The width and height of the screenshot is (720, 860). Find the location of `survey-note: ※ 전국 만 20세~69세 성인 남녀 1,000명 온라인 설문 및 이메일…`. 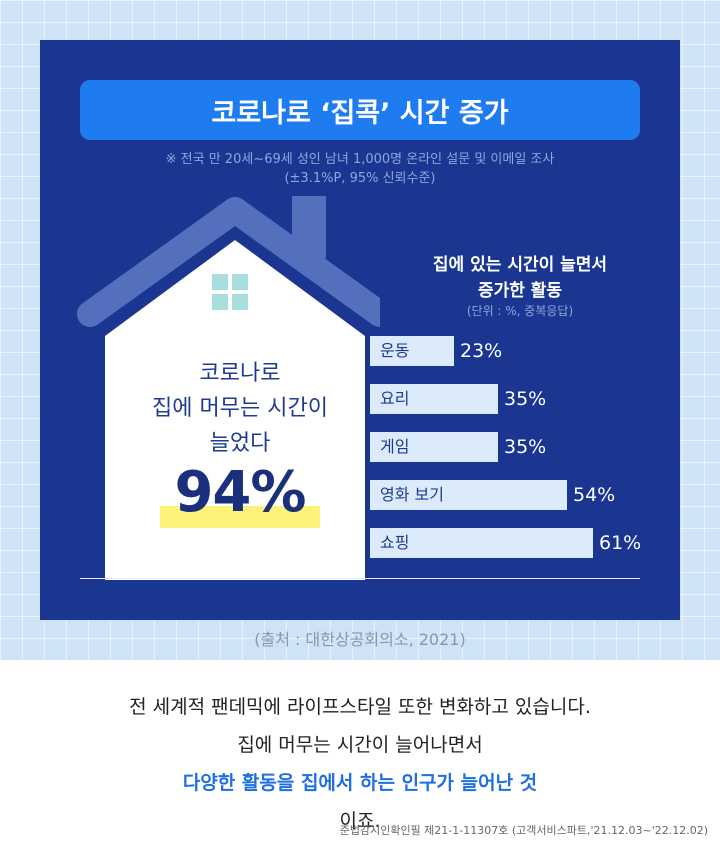

survey-note: ※ 전국 만 20세~69세 성인 남녀 1,000명 온라인 설문 및 이메일… is located at coordinates (360, 169).